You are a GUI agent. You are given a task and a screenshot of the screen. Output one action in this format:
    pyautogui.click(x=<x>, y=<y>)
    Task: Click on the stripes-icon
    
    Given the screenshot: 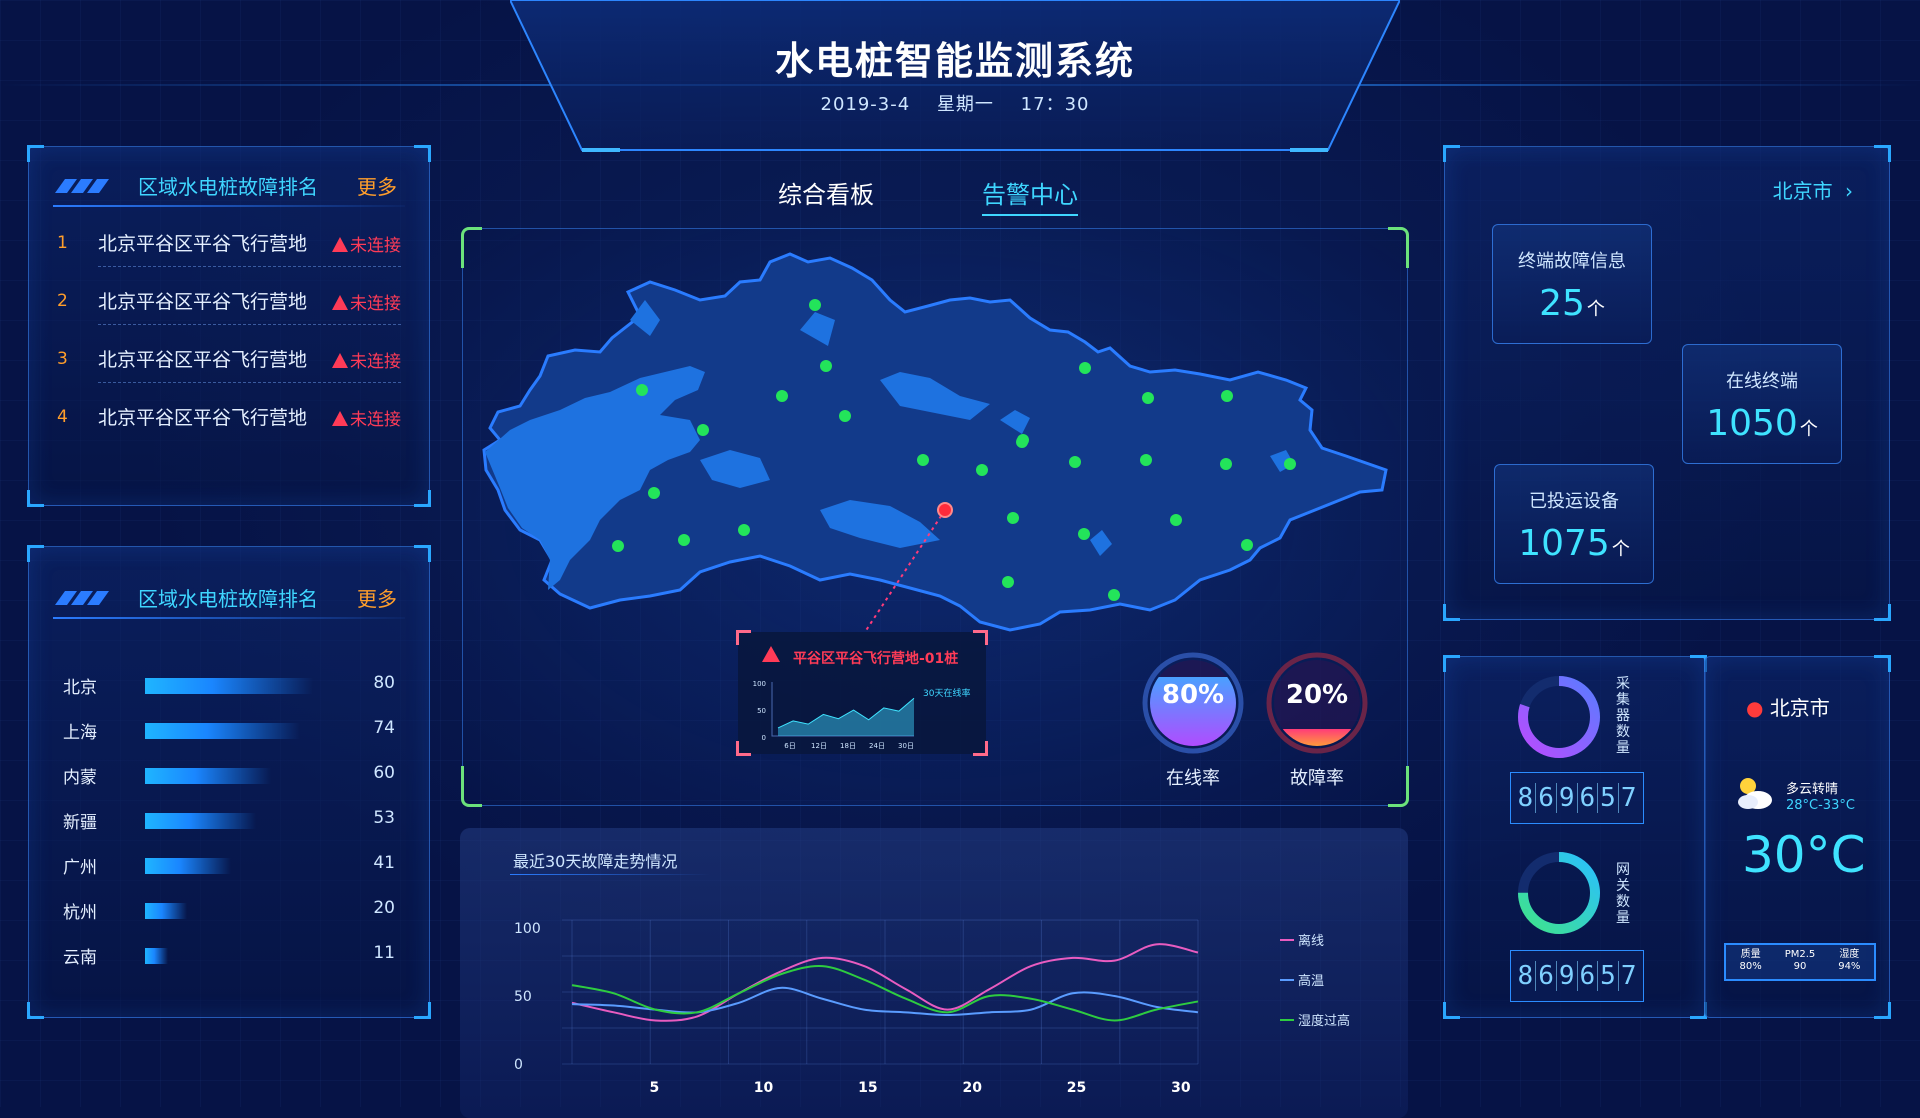 What is the action you would take?
    pyautogui.click(x=82, y=186)
    